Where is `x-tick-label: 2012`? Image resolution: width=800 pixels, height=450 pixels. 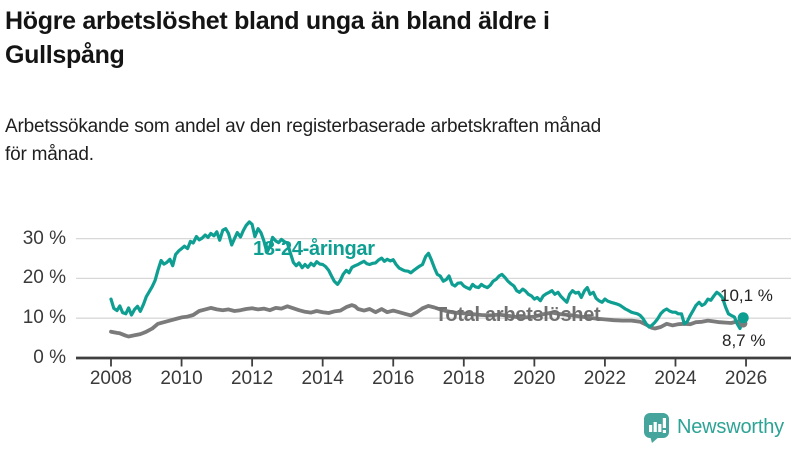
x-tick-label: 2012 is located at coordinates (252, 378).